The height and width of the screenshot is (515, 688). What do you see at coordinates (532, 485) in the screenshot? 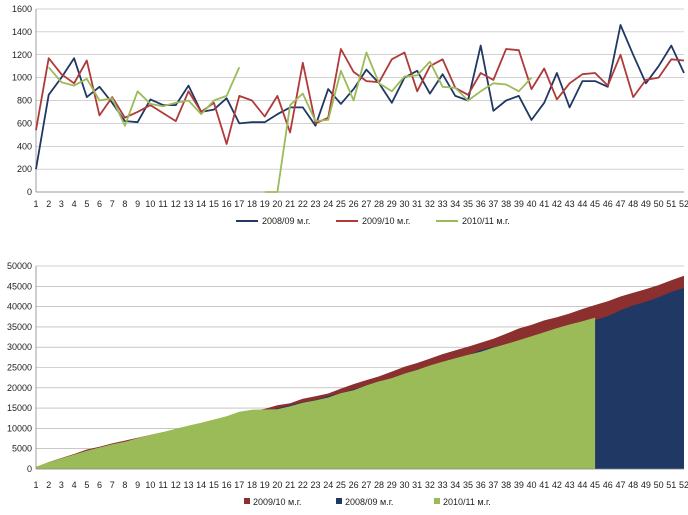
I see `x-tick-label: 40` at bounding box center [532, 485].